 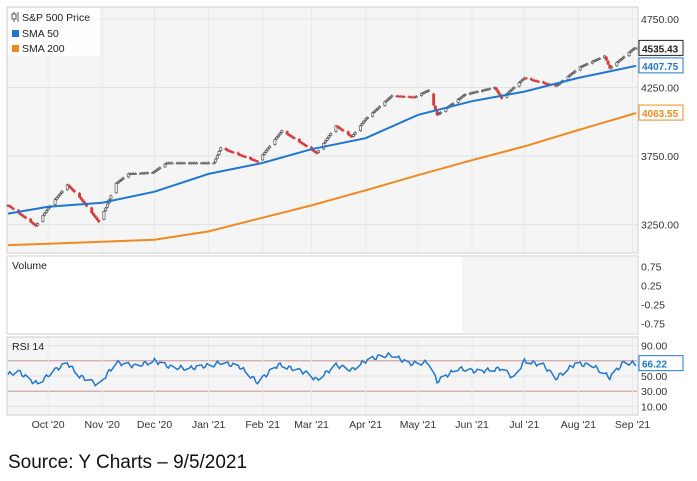 What do you see at coordinates (653, 325) in the screenshot?
I see `volume-y-tick-label: -0.75` at bounding box center [653, 325].